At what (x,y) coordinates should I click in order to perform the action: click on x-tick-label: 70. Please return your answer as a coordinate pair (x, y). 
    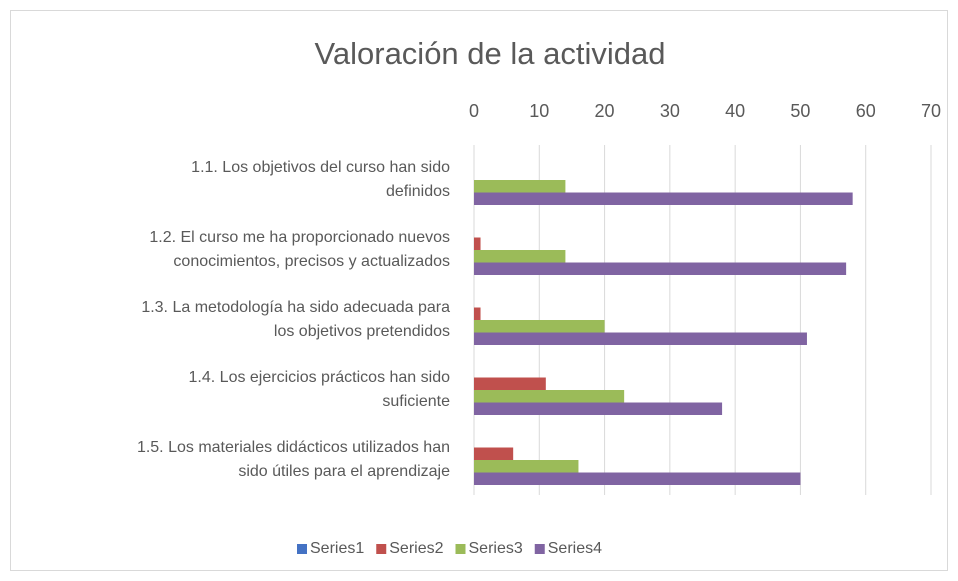
    Looking at the image, I should click on (931, 111).